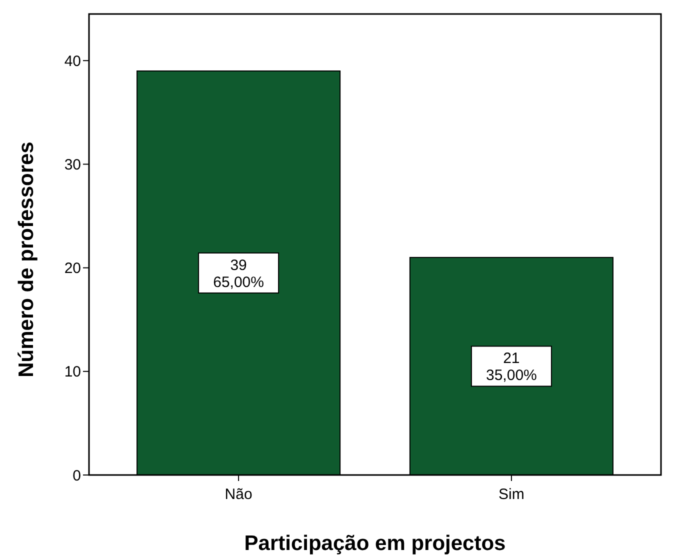 The height and width of the screenshot is (560, 686). I want to click on data-label: 39 65,00%, so click(238, 273).